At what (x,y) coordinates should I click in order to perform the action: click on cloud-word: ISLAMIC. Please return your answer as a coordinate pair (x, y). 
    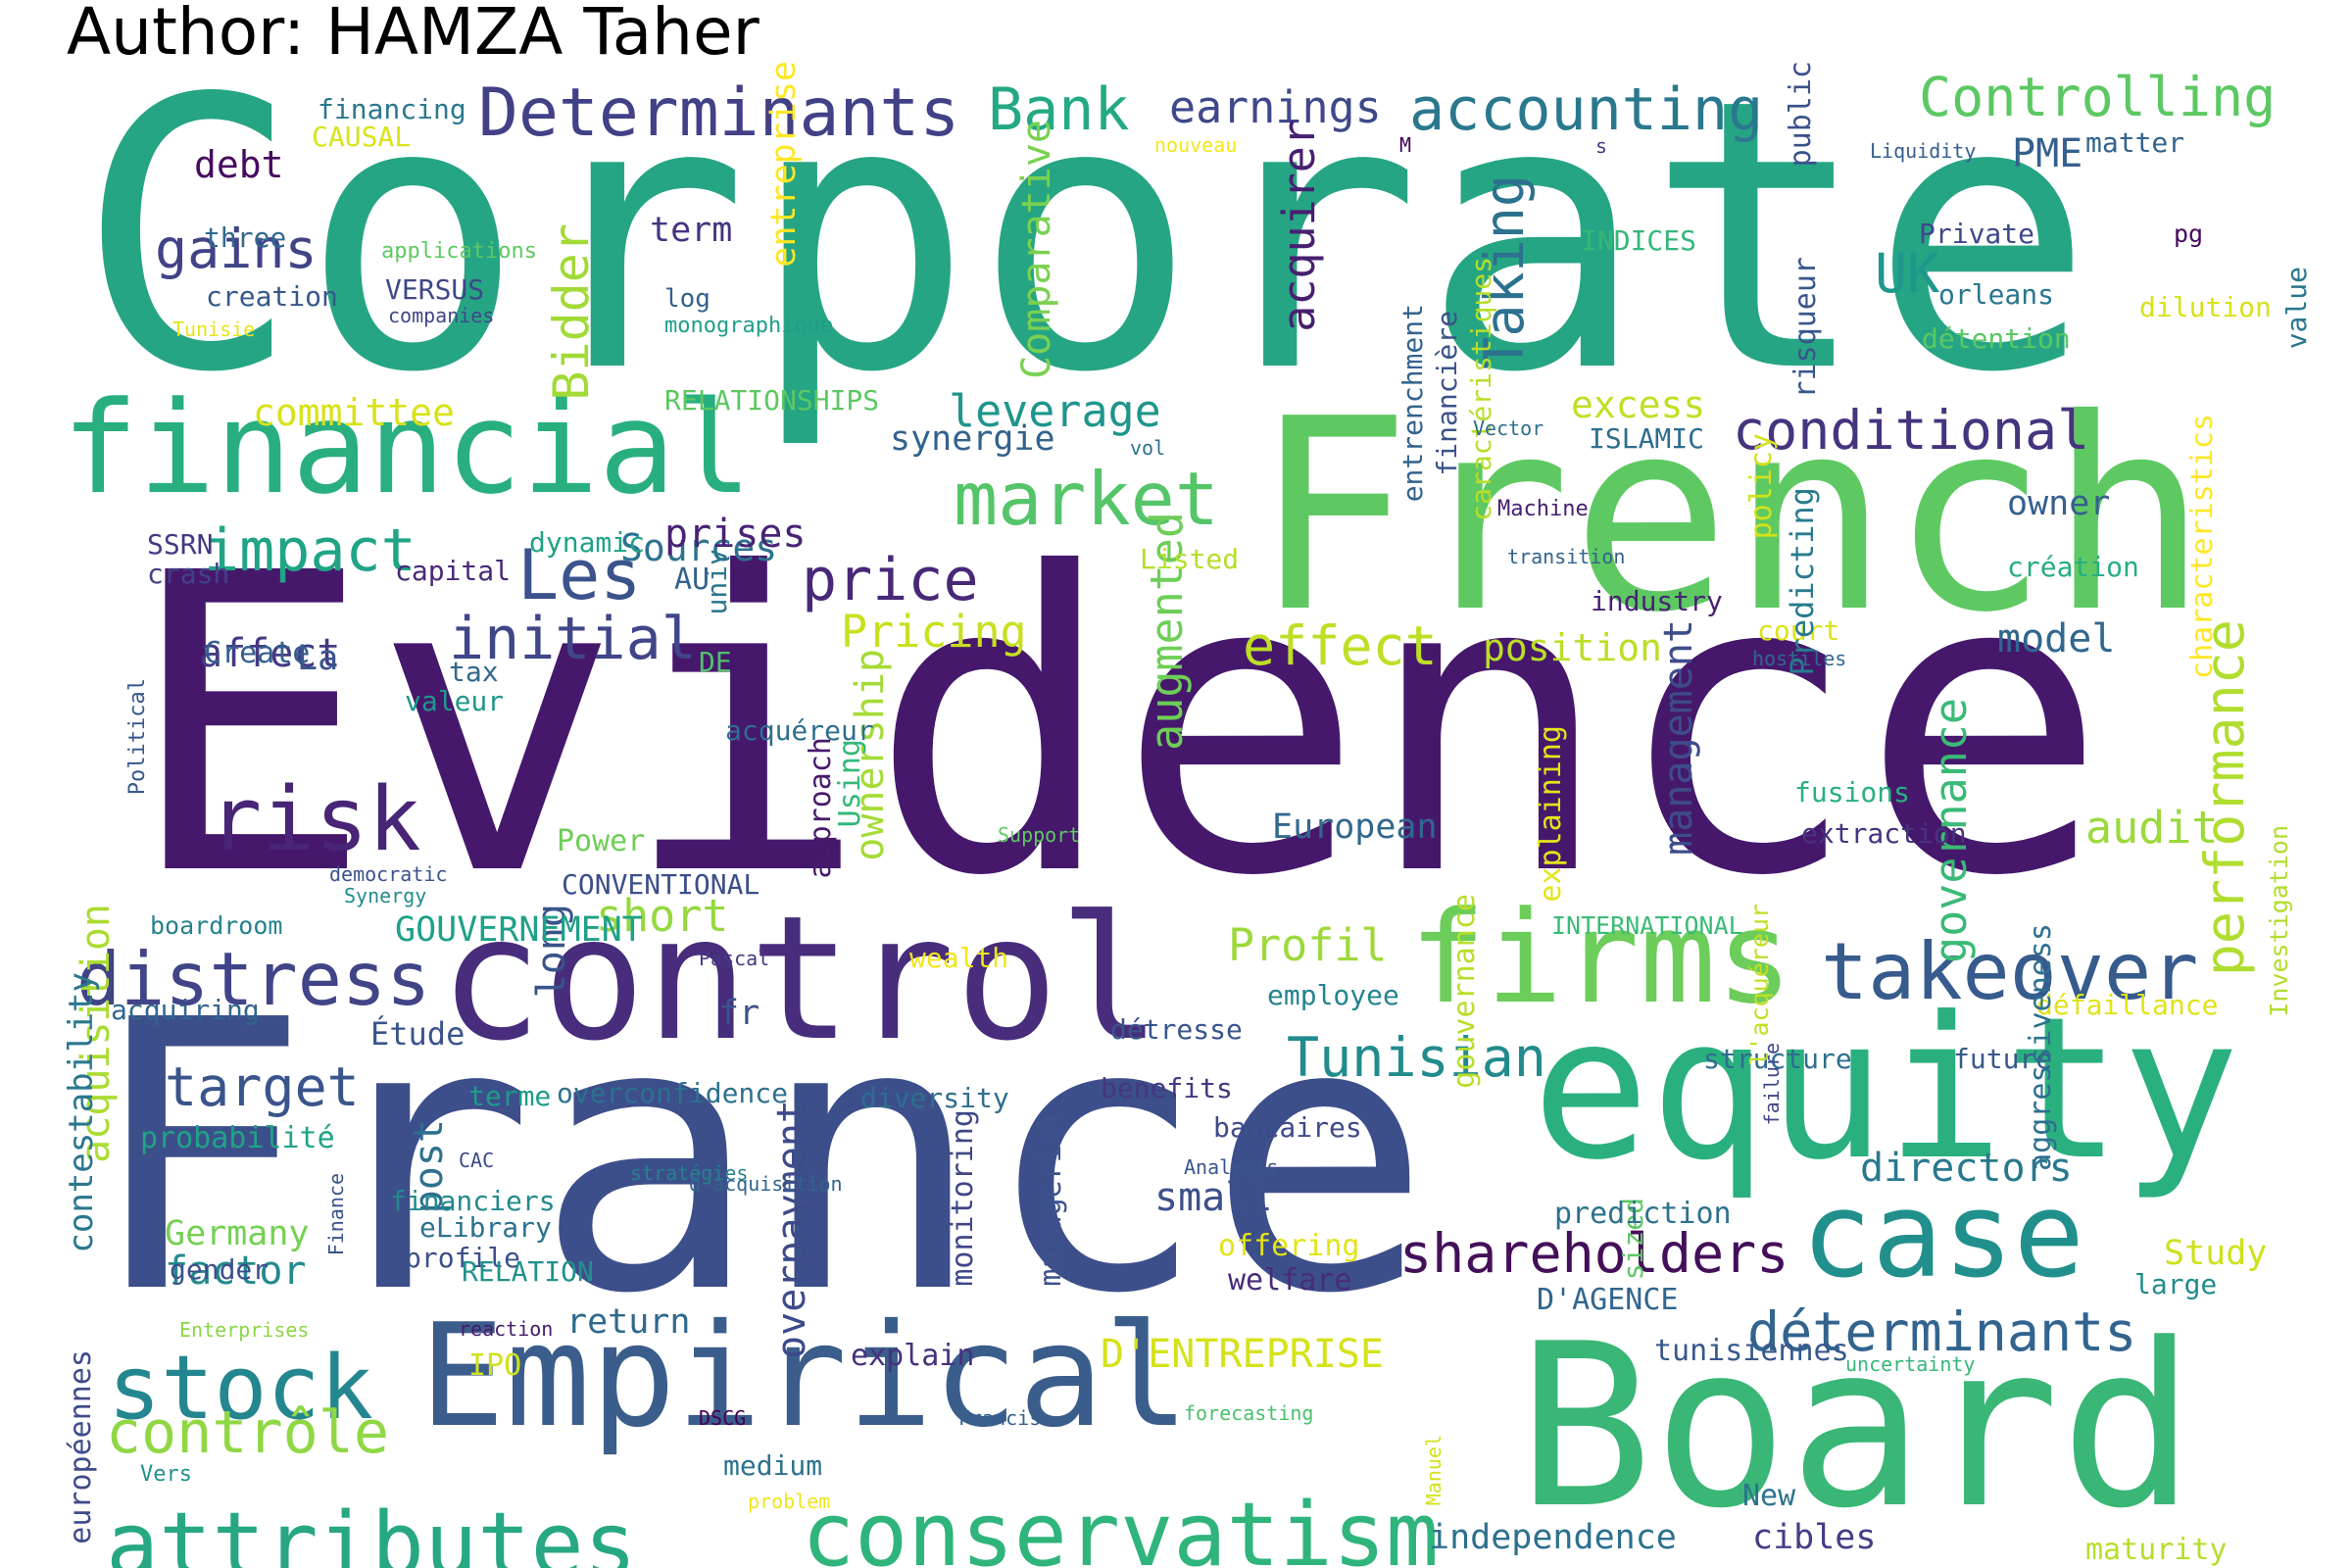
    Looking at the image, I should click on (1647, 438).